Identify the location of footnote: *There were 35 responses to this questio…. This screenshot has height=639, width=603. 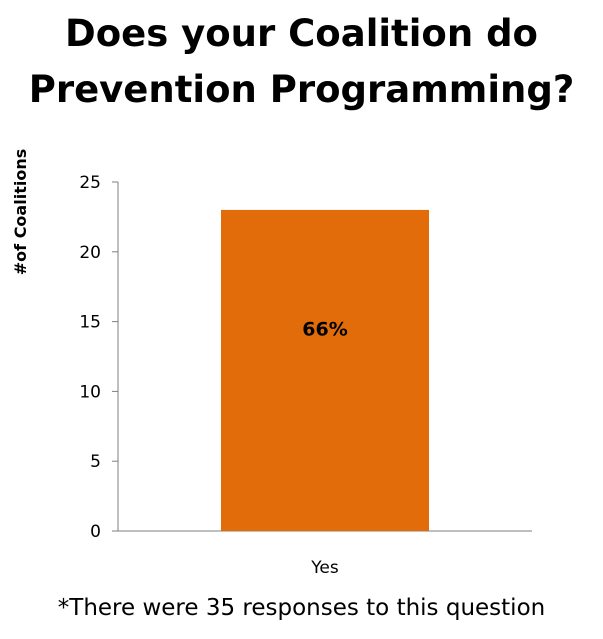
(301, 608).